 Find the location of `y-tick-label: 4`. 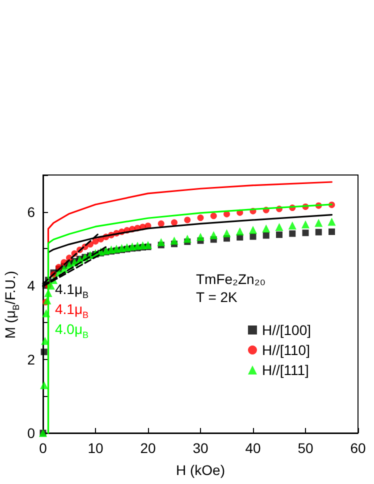

y-tick-label: 4 is located at coordinates (31, 286).